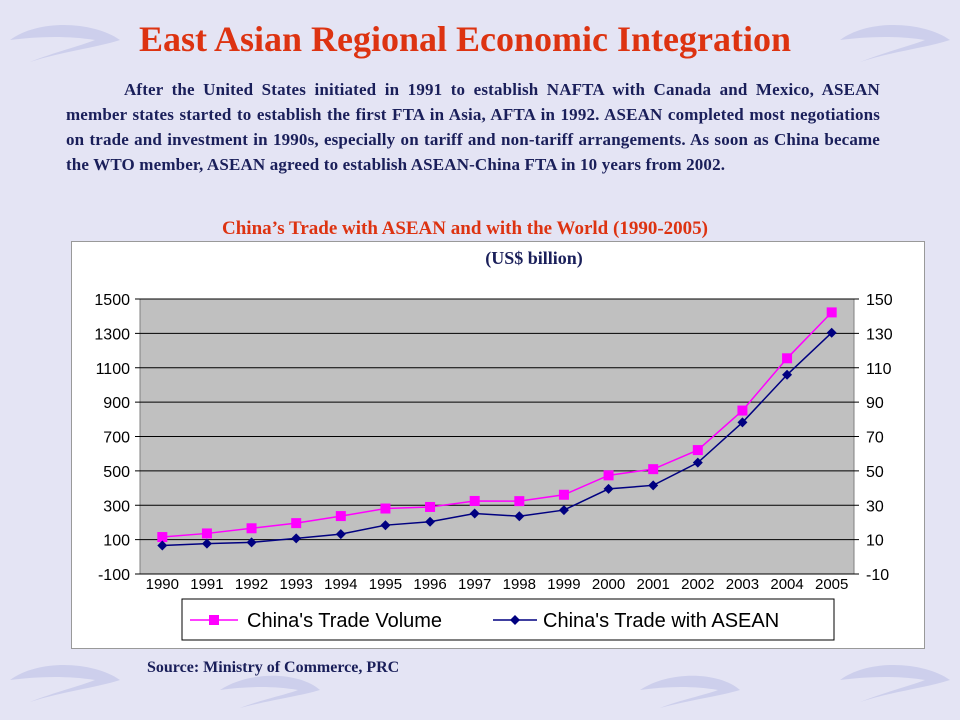  What do you see at coordinates (429, 584) in the screenshot?
I see `x-tick-label: 1996` at bounding box center [429, 584].